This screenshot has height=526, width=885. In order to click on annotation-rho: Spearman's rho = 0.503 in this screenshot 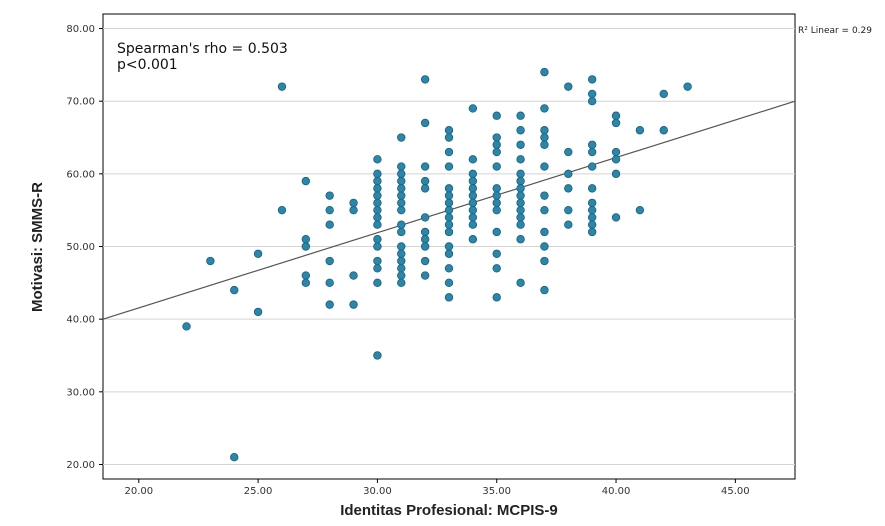, I will do `click(202, 49)`.